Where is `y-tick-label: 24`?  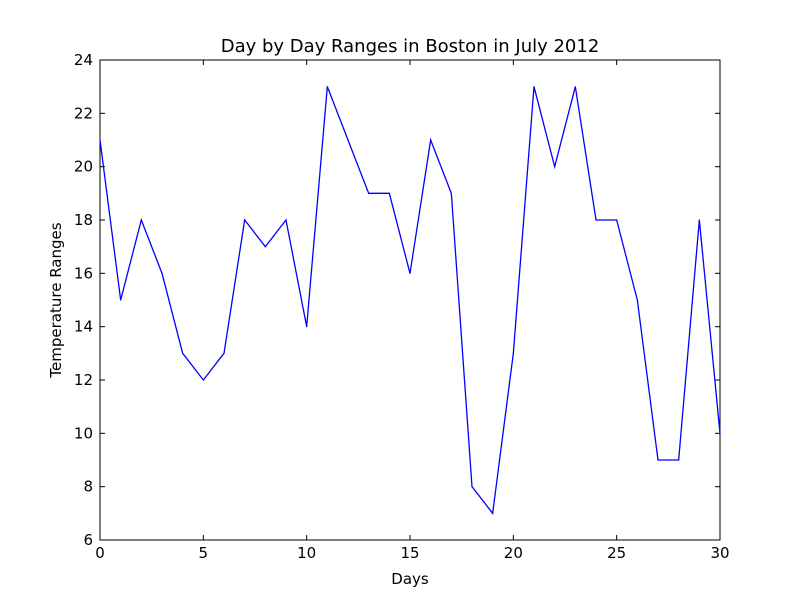 y-tick-label: 24 is located at coordinates (83, 60).